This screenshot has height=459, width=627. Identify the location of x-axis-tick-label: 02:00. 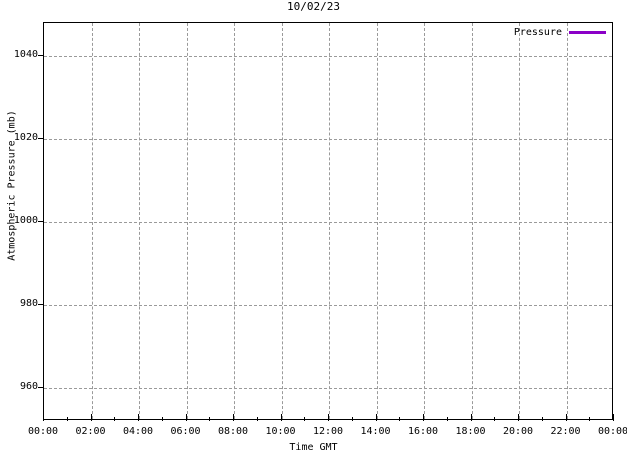
(90, 431).